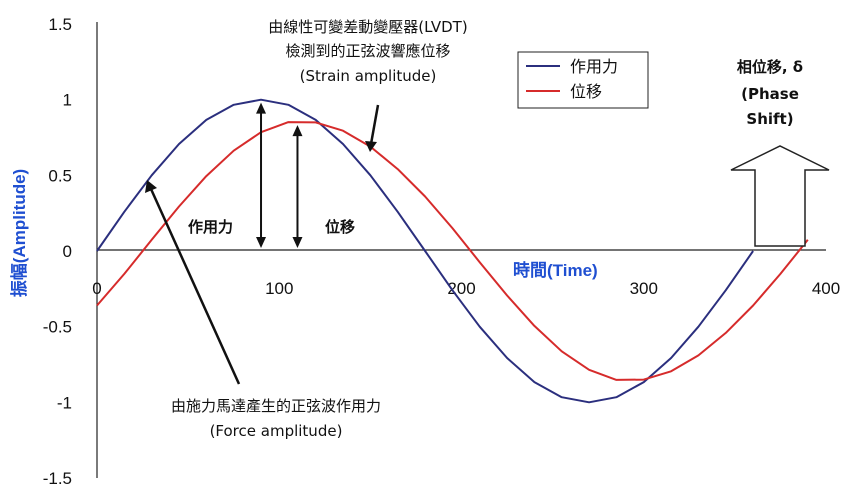 This screenshot has width=852, height=494. Describe the element at coordinates (67, 100) in the screenshot. I see `y-tick-label: 1` at that location.